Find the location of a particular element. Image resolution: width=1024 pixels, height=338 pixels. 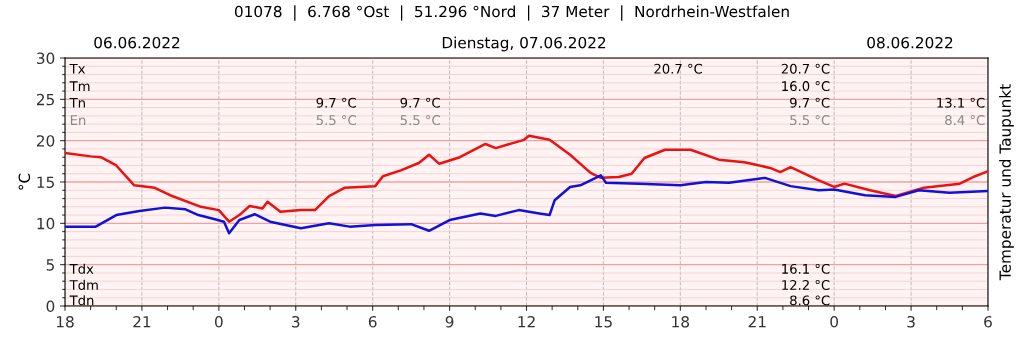

annotation: Tx is located at coordinates (77, 68).